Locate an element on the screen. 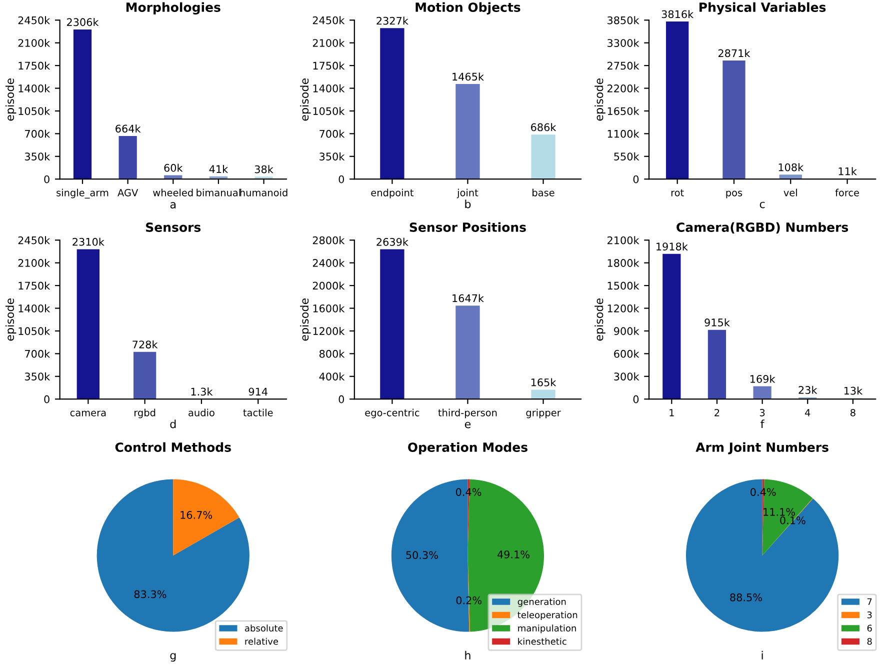 The width and height of the screenshot is (880, 671). y-tick-label: 300k is located at coordinates (627, 376).